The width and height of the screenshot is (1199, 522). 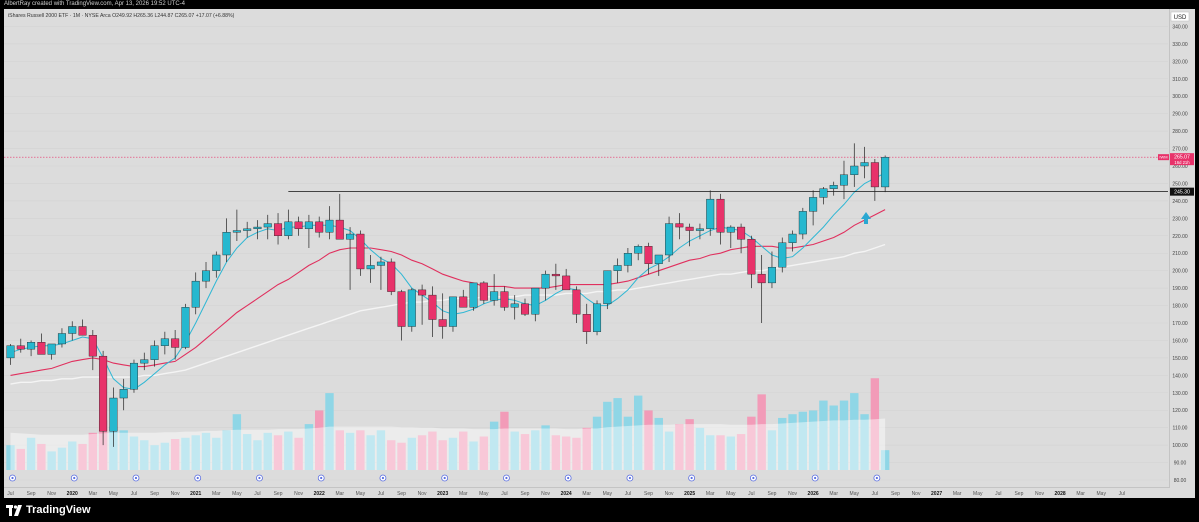 I want to click on tradingview-logo: TradingView, so click(x=48, y=510).